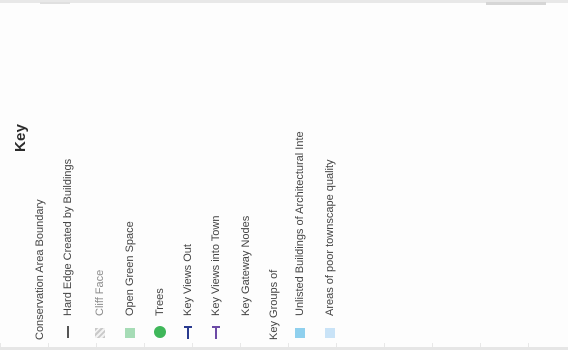 The width and height of the screenshot is (568, 350). I want to click on legend-item-key-groups: Key Groups of, so click(274, 305).